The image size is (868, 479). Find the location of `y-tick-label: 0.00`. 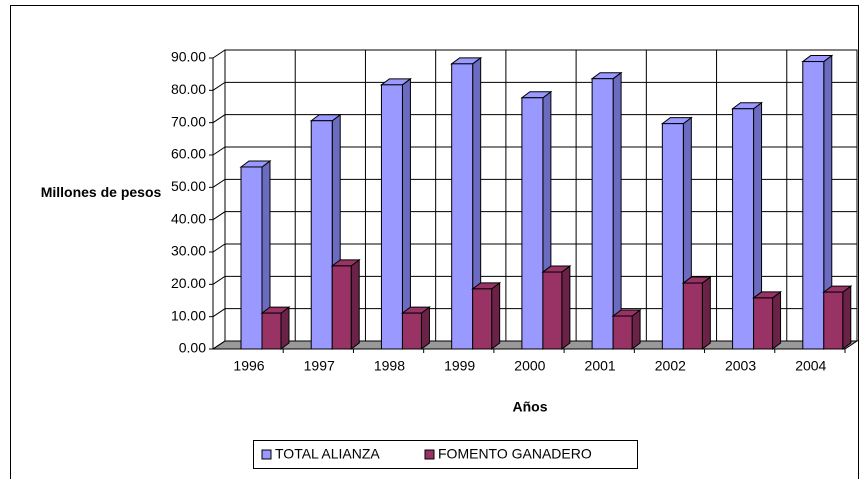

y-tick-label: 0.00 is located at coordinates (192, 348).